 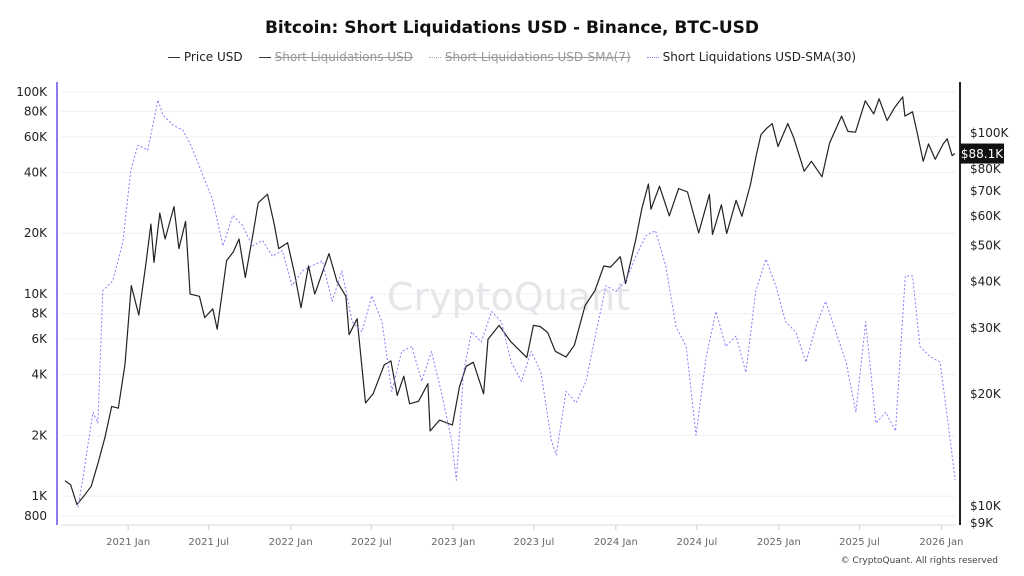 What do you see at coordinates (779, 542) in the screenshot?
I see `x-tick-label: 2025 Jan` at bounding box center [779, 542].